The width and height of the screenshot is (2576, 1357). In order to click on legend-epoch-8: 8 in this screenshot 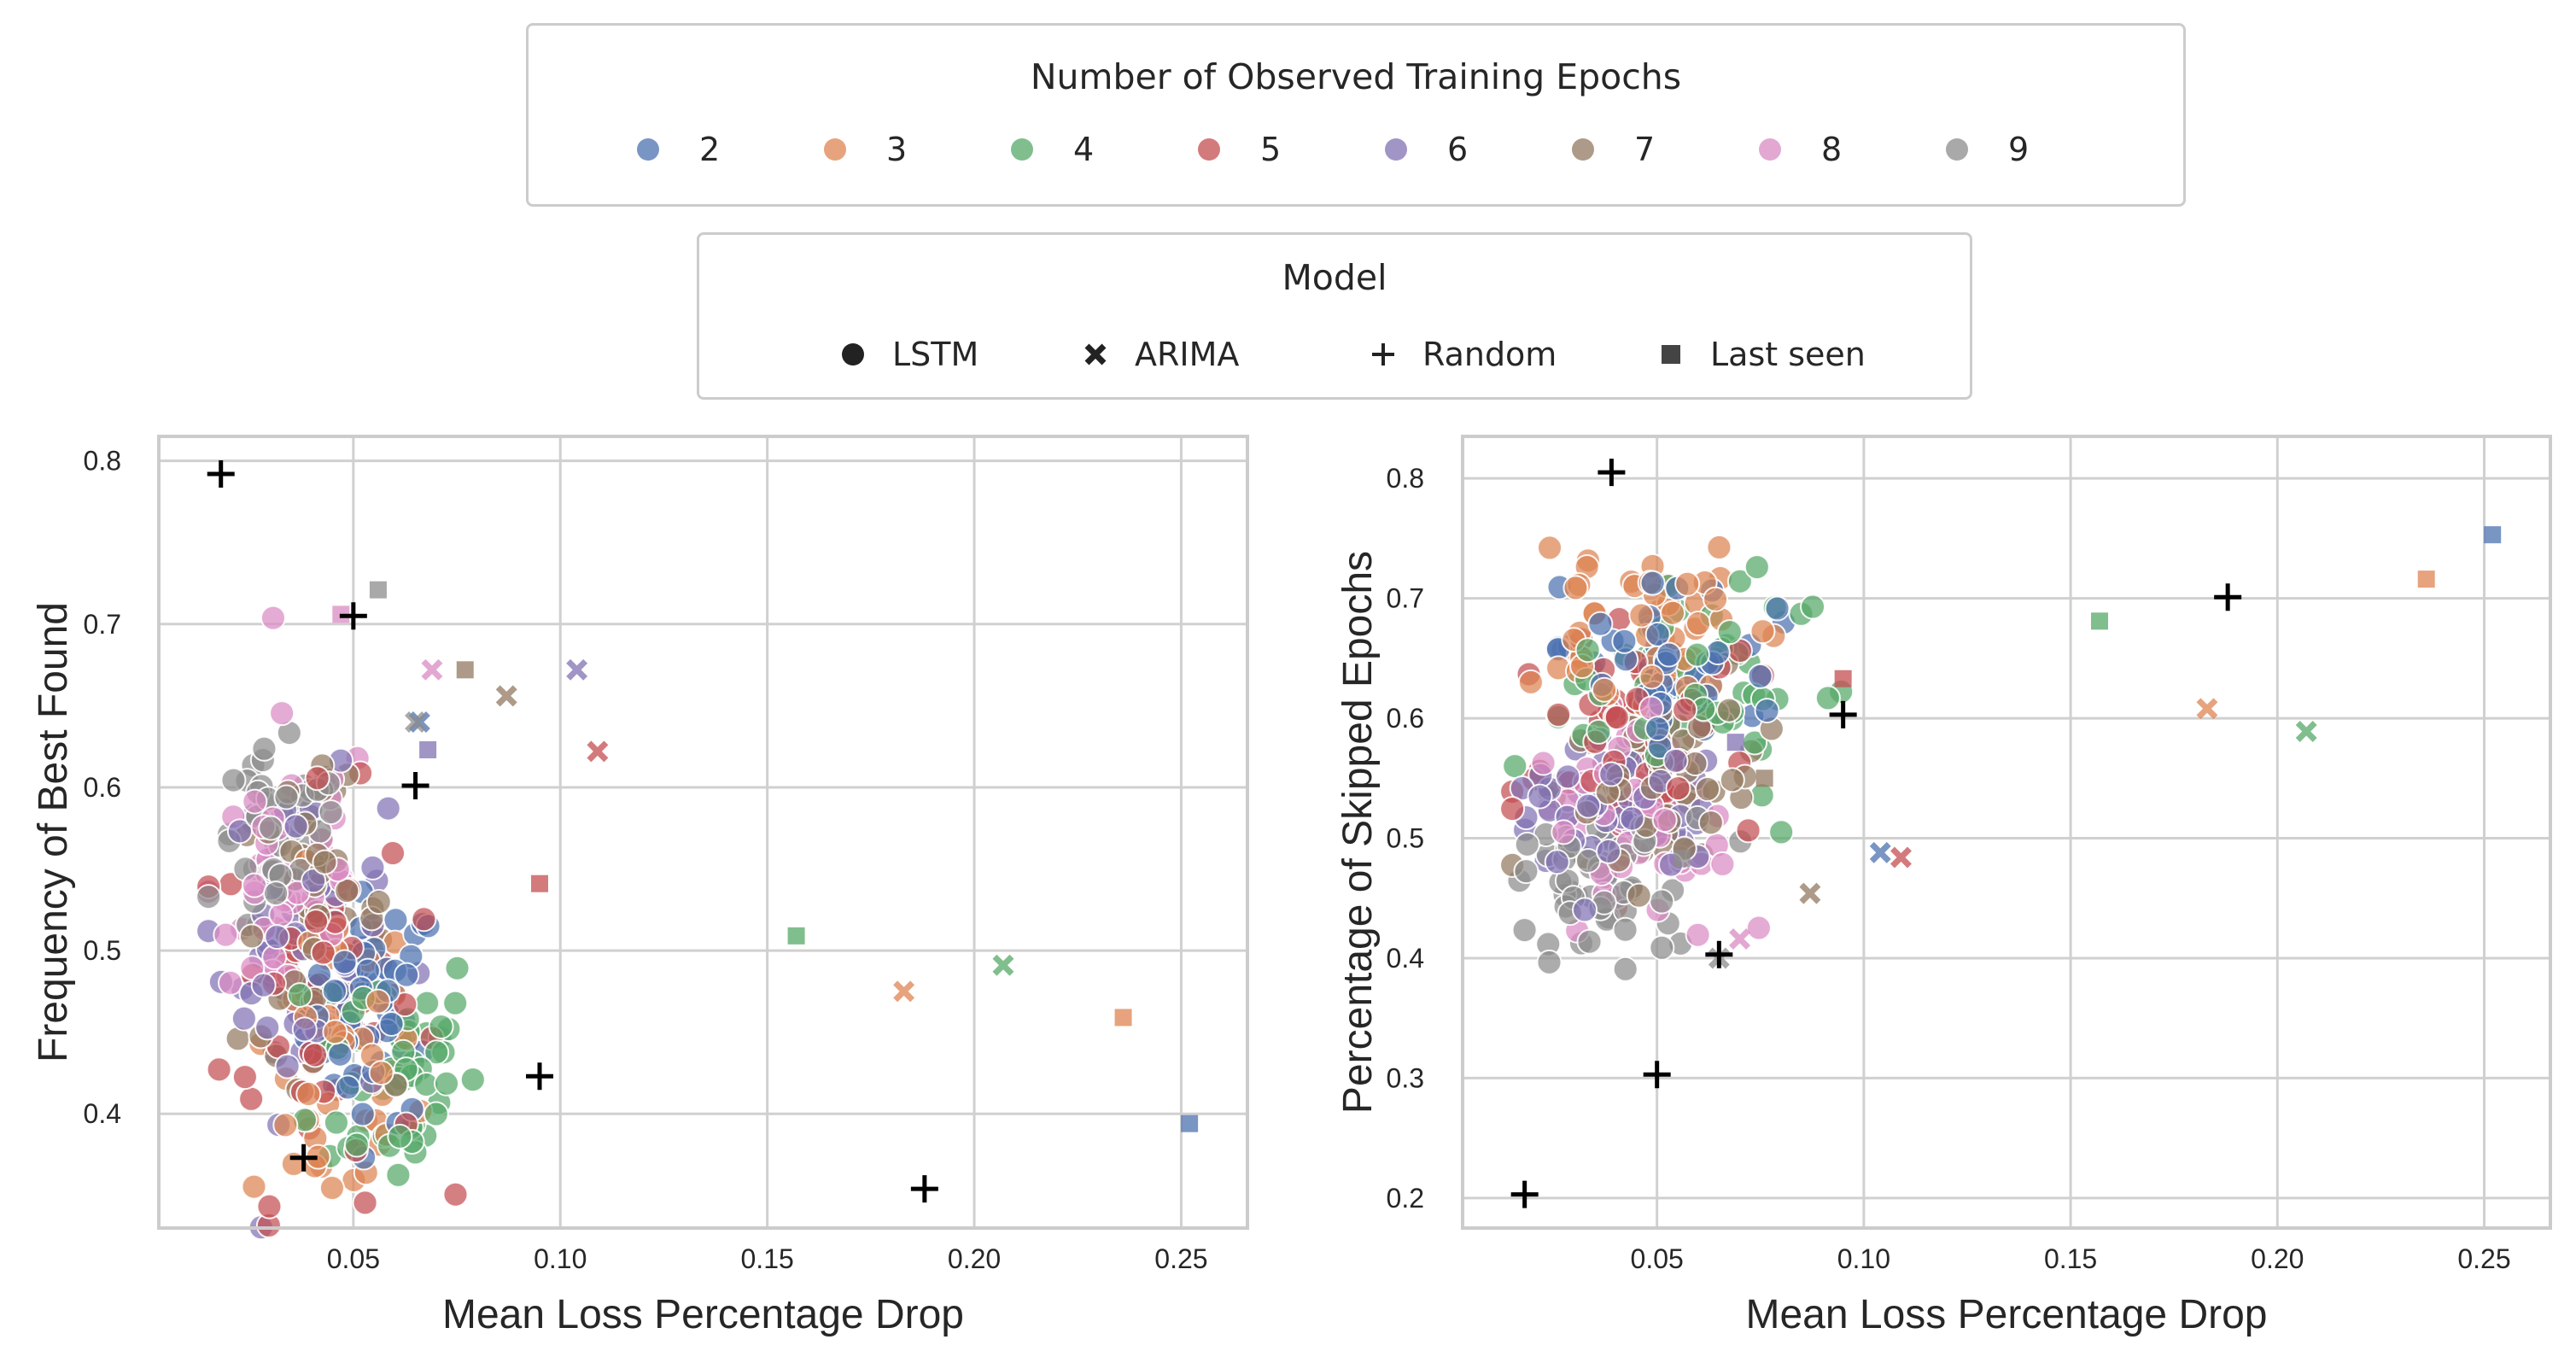, I will do `click(1798, 149)`.